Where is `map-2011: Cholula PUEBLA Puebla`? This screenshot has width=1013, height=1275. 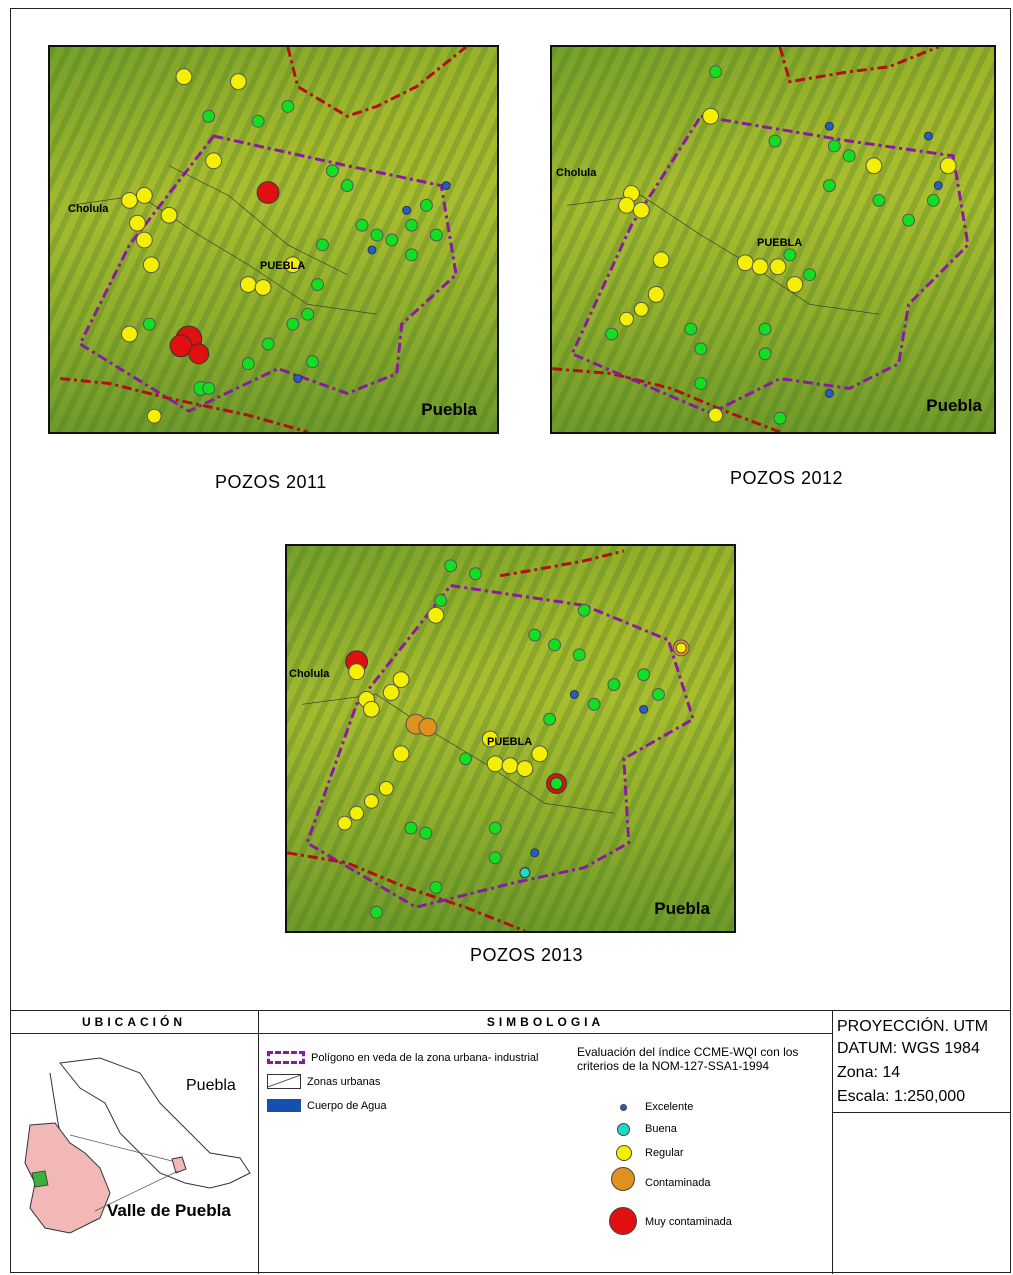 map-2011: Cholula PUEBLA Puebla is located at coordinates (273, 239).